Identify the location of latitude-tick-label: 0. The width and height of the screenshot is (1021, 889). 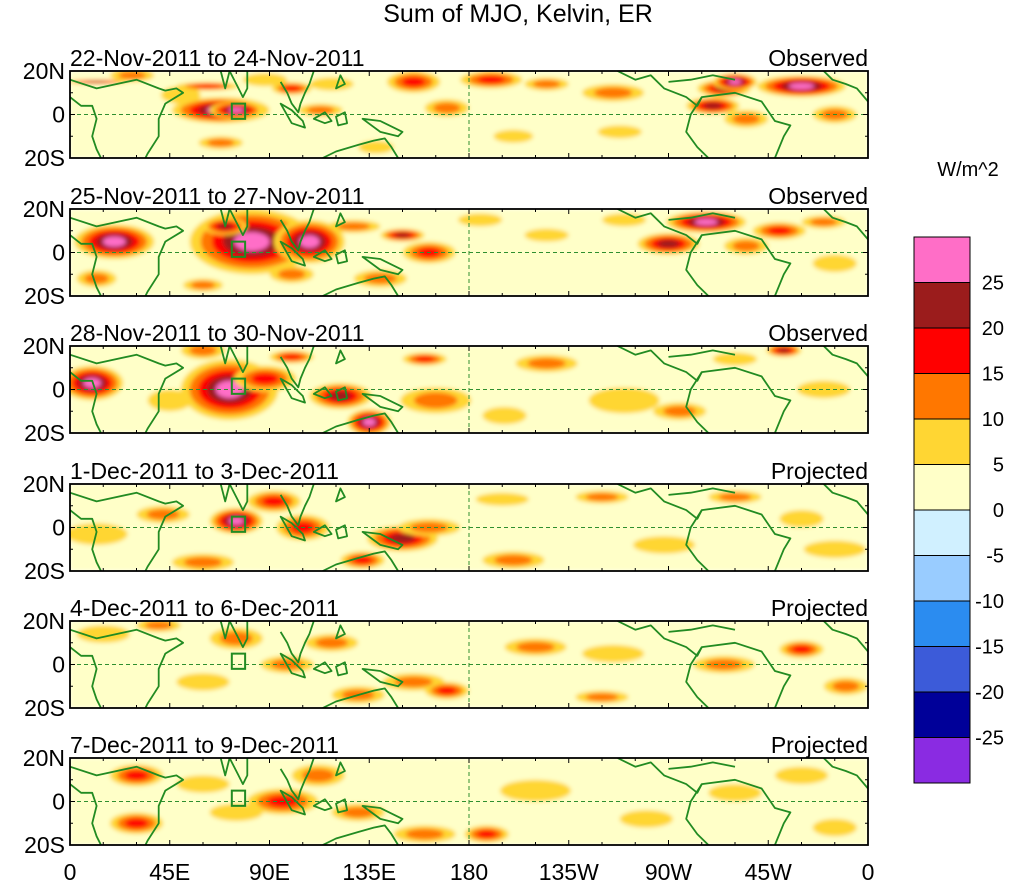
(58, 115).